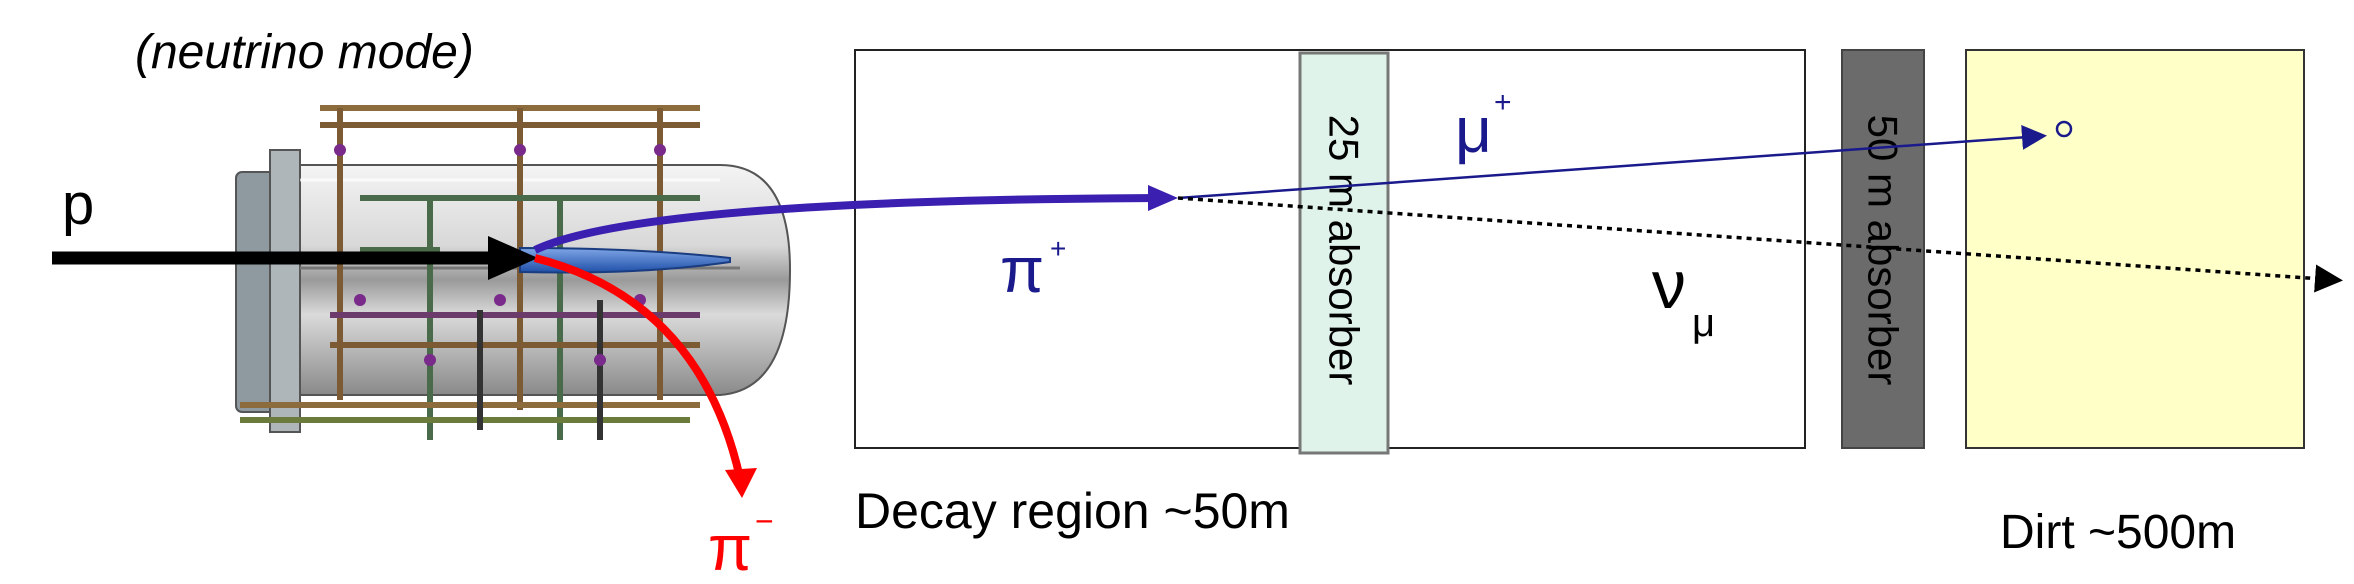 This screenshot has width=2354, height=584. I want to click on pi-minus-label: π −, so click(741, 543).